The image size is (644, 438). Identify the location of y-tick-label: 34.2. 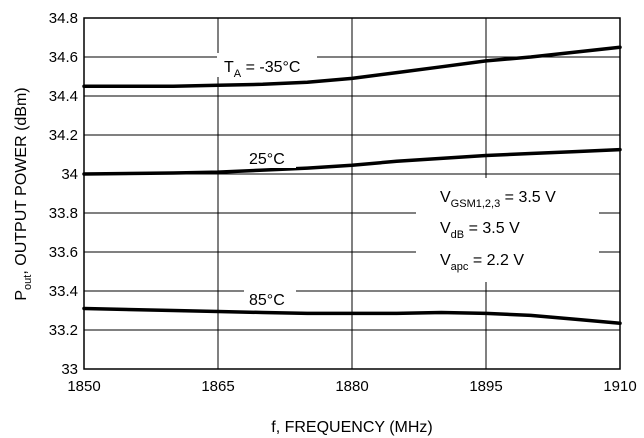
(63, 135).